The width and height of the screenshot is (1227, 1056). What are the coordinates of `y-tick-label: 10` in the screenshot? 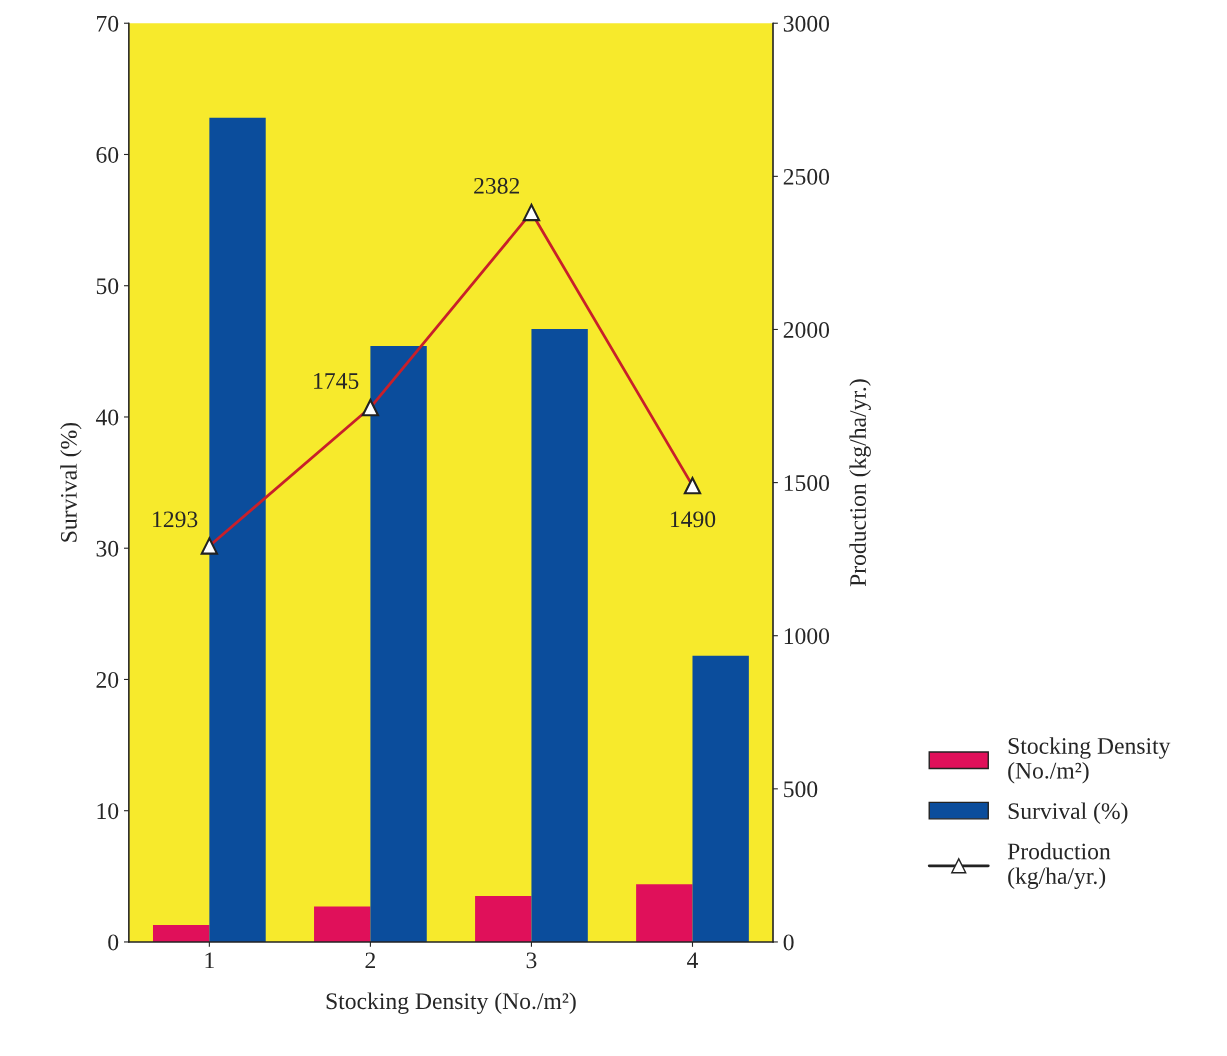 It's located at (108, 811).